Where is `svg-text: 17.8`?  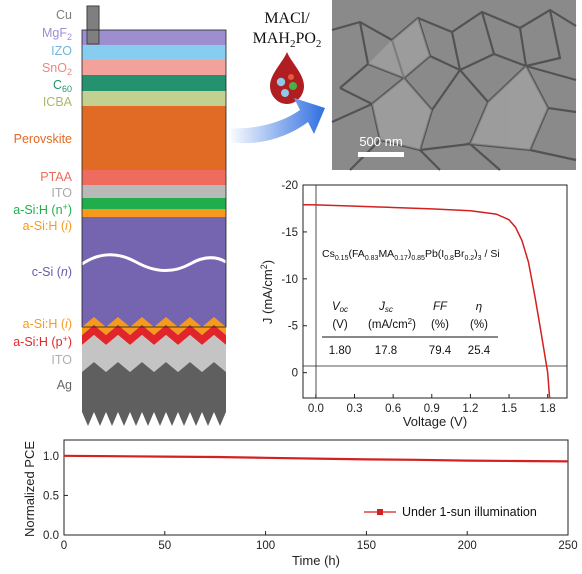
svg-text: 17.8 is located at coordinates (386, 351).